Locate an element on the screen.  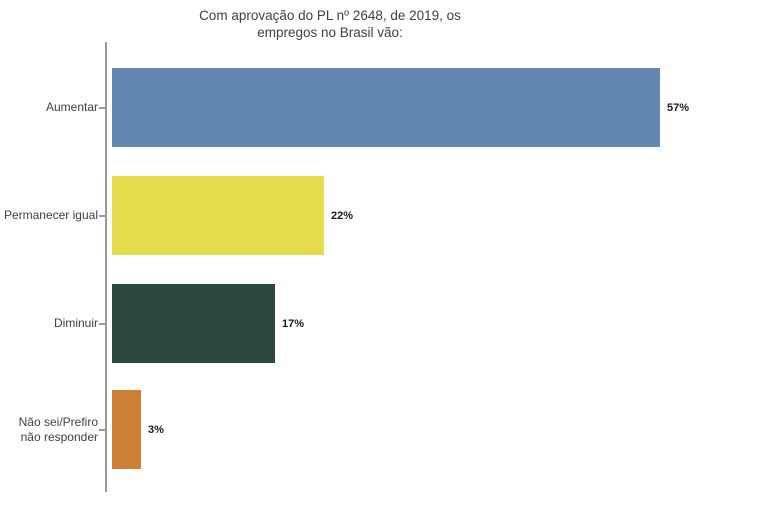
y-axis-line is located at coordinates (106, 267).